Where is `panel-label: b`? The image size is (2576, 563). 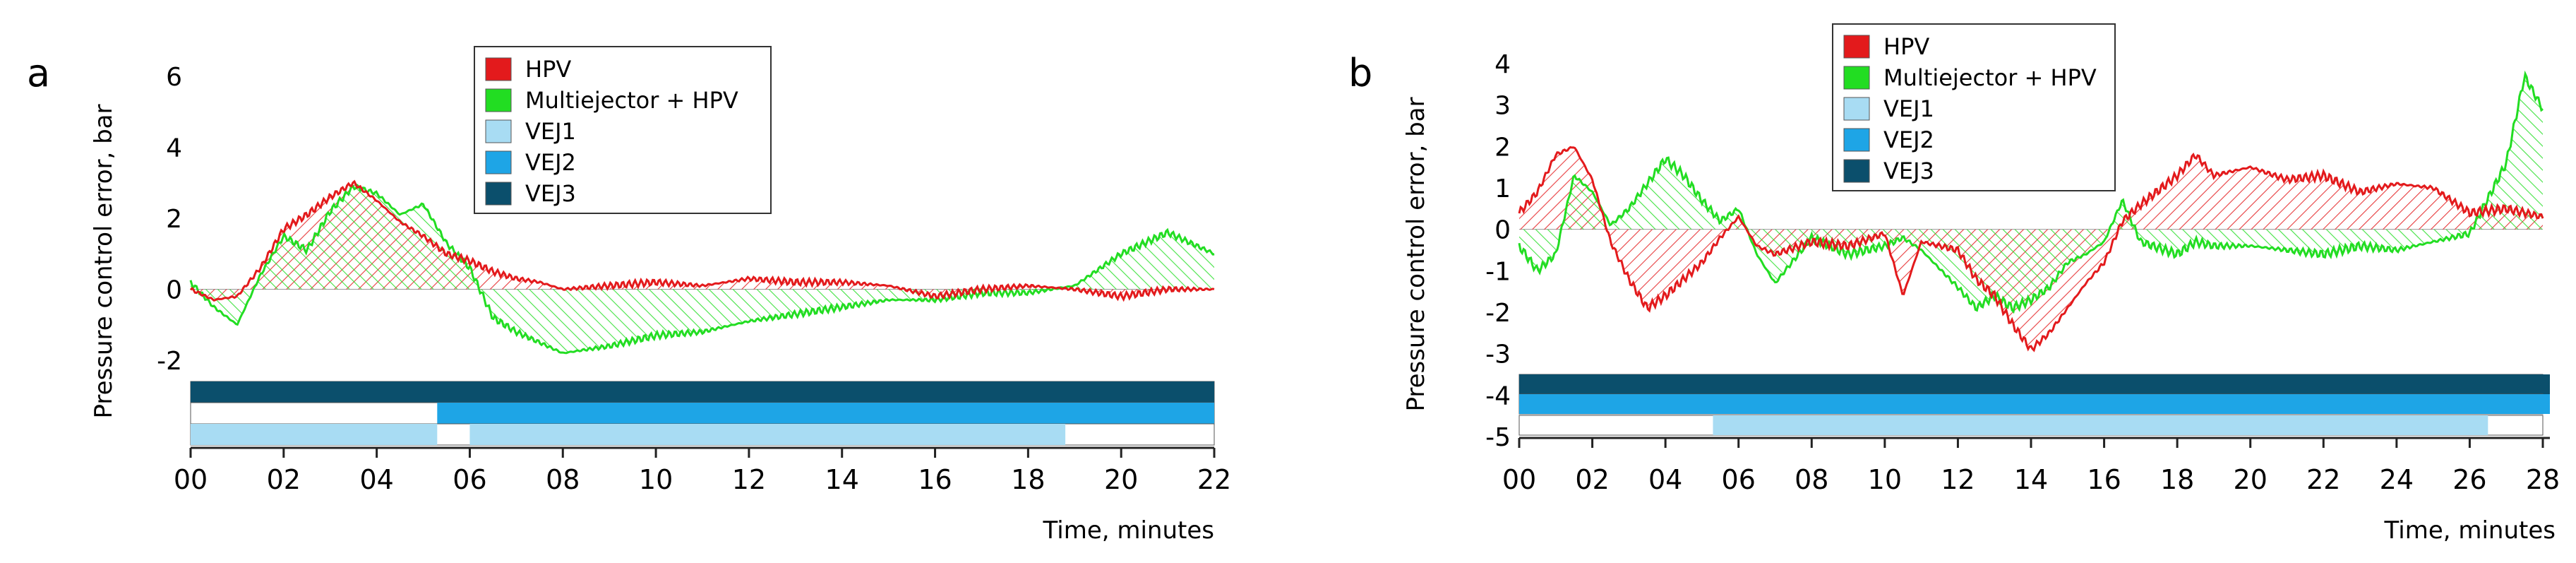
panel-label: b is located at coordinates (1360, 73).